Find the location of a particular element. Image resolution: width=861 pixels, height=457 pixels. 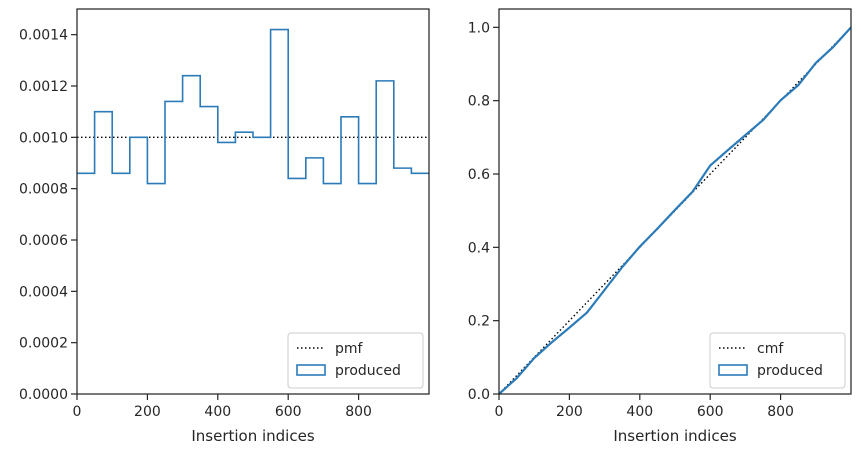

right-legend-produced-label: produced is located at coordinates (790, 371).